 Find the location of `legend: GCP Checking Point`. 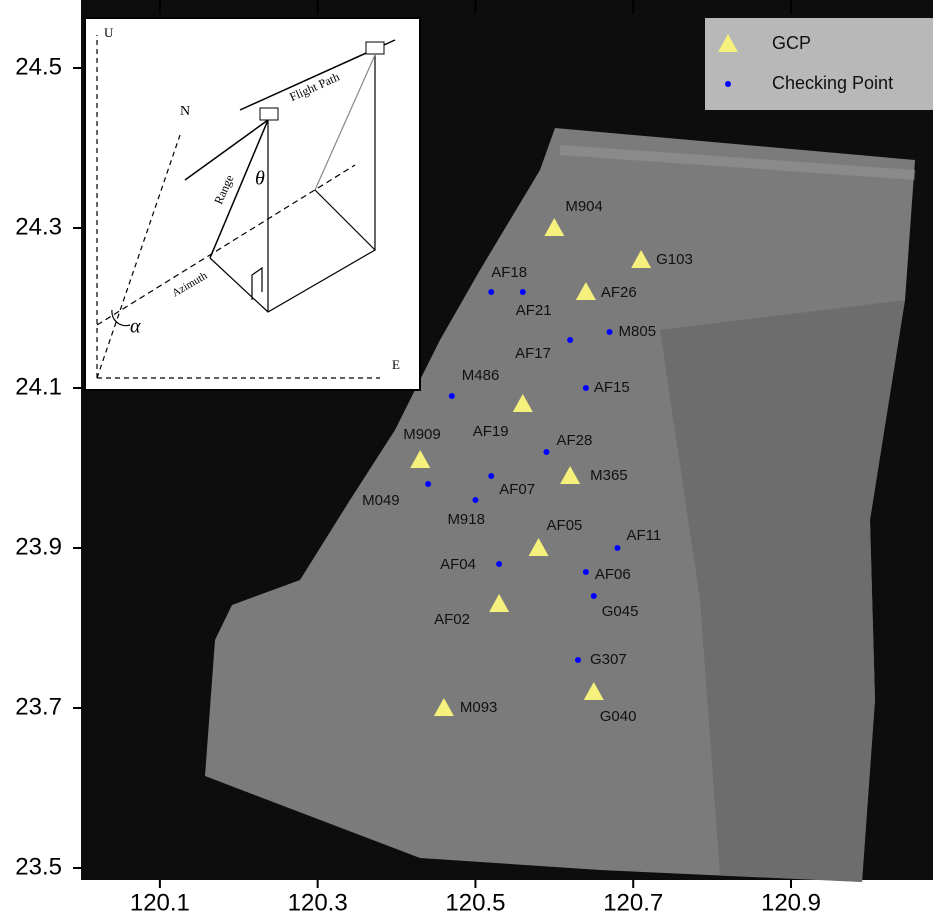

legend: GCP Checking Point is located at coordinates (819, 64).